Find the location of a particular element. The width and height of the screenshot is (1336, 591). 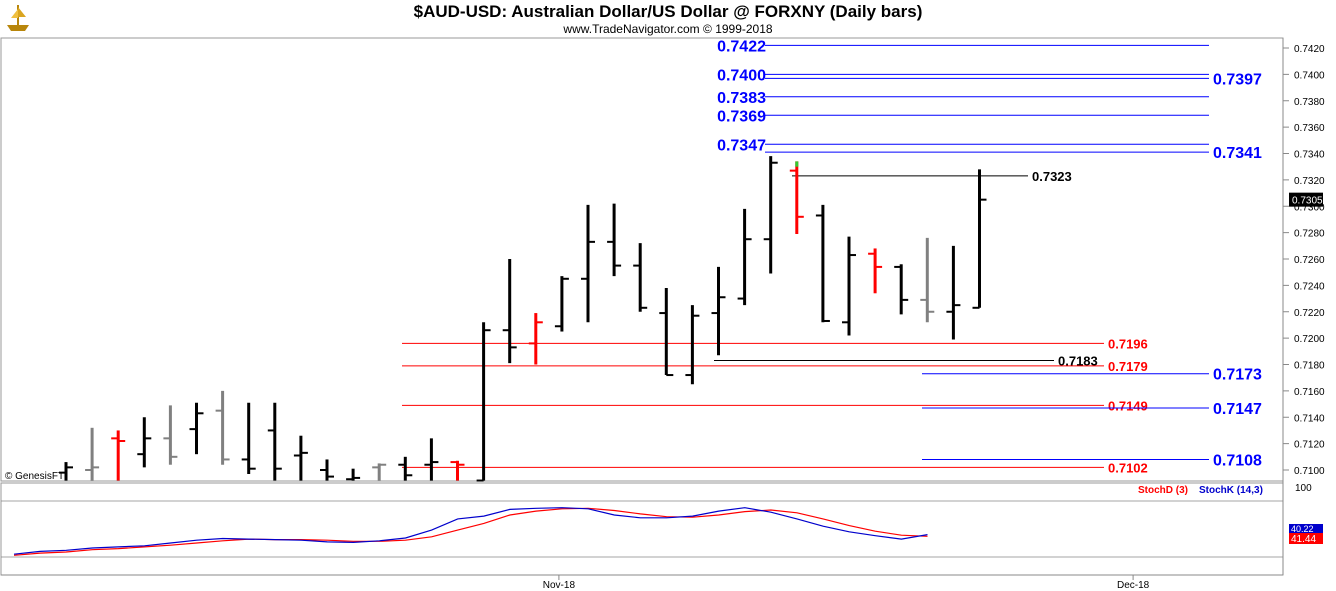

stochd-value-box is located at coordinates (1306, 538).